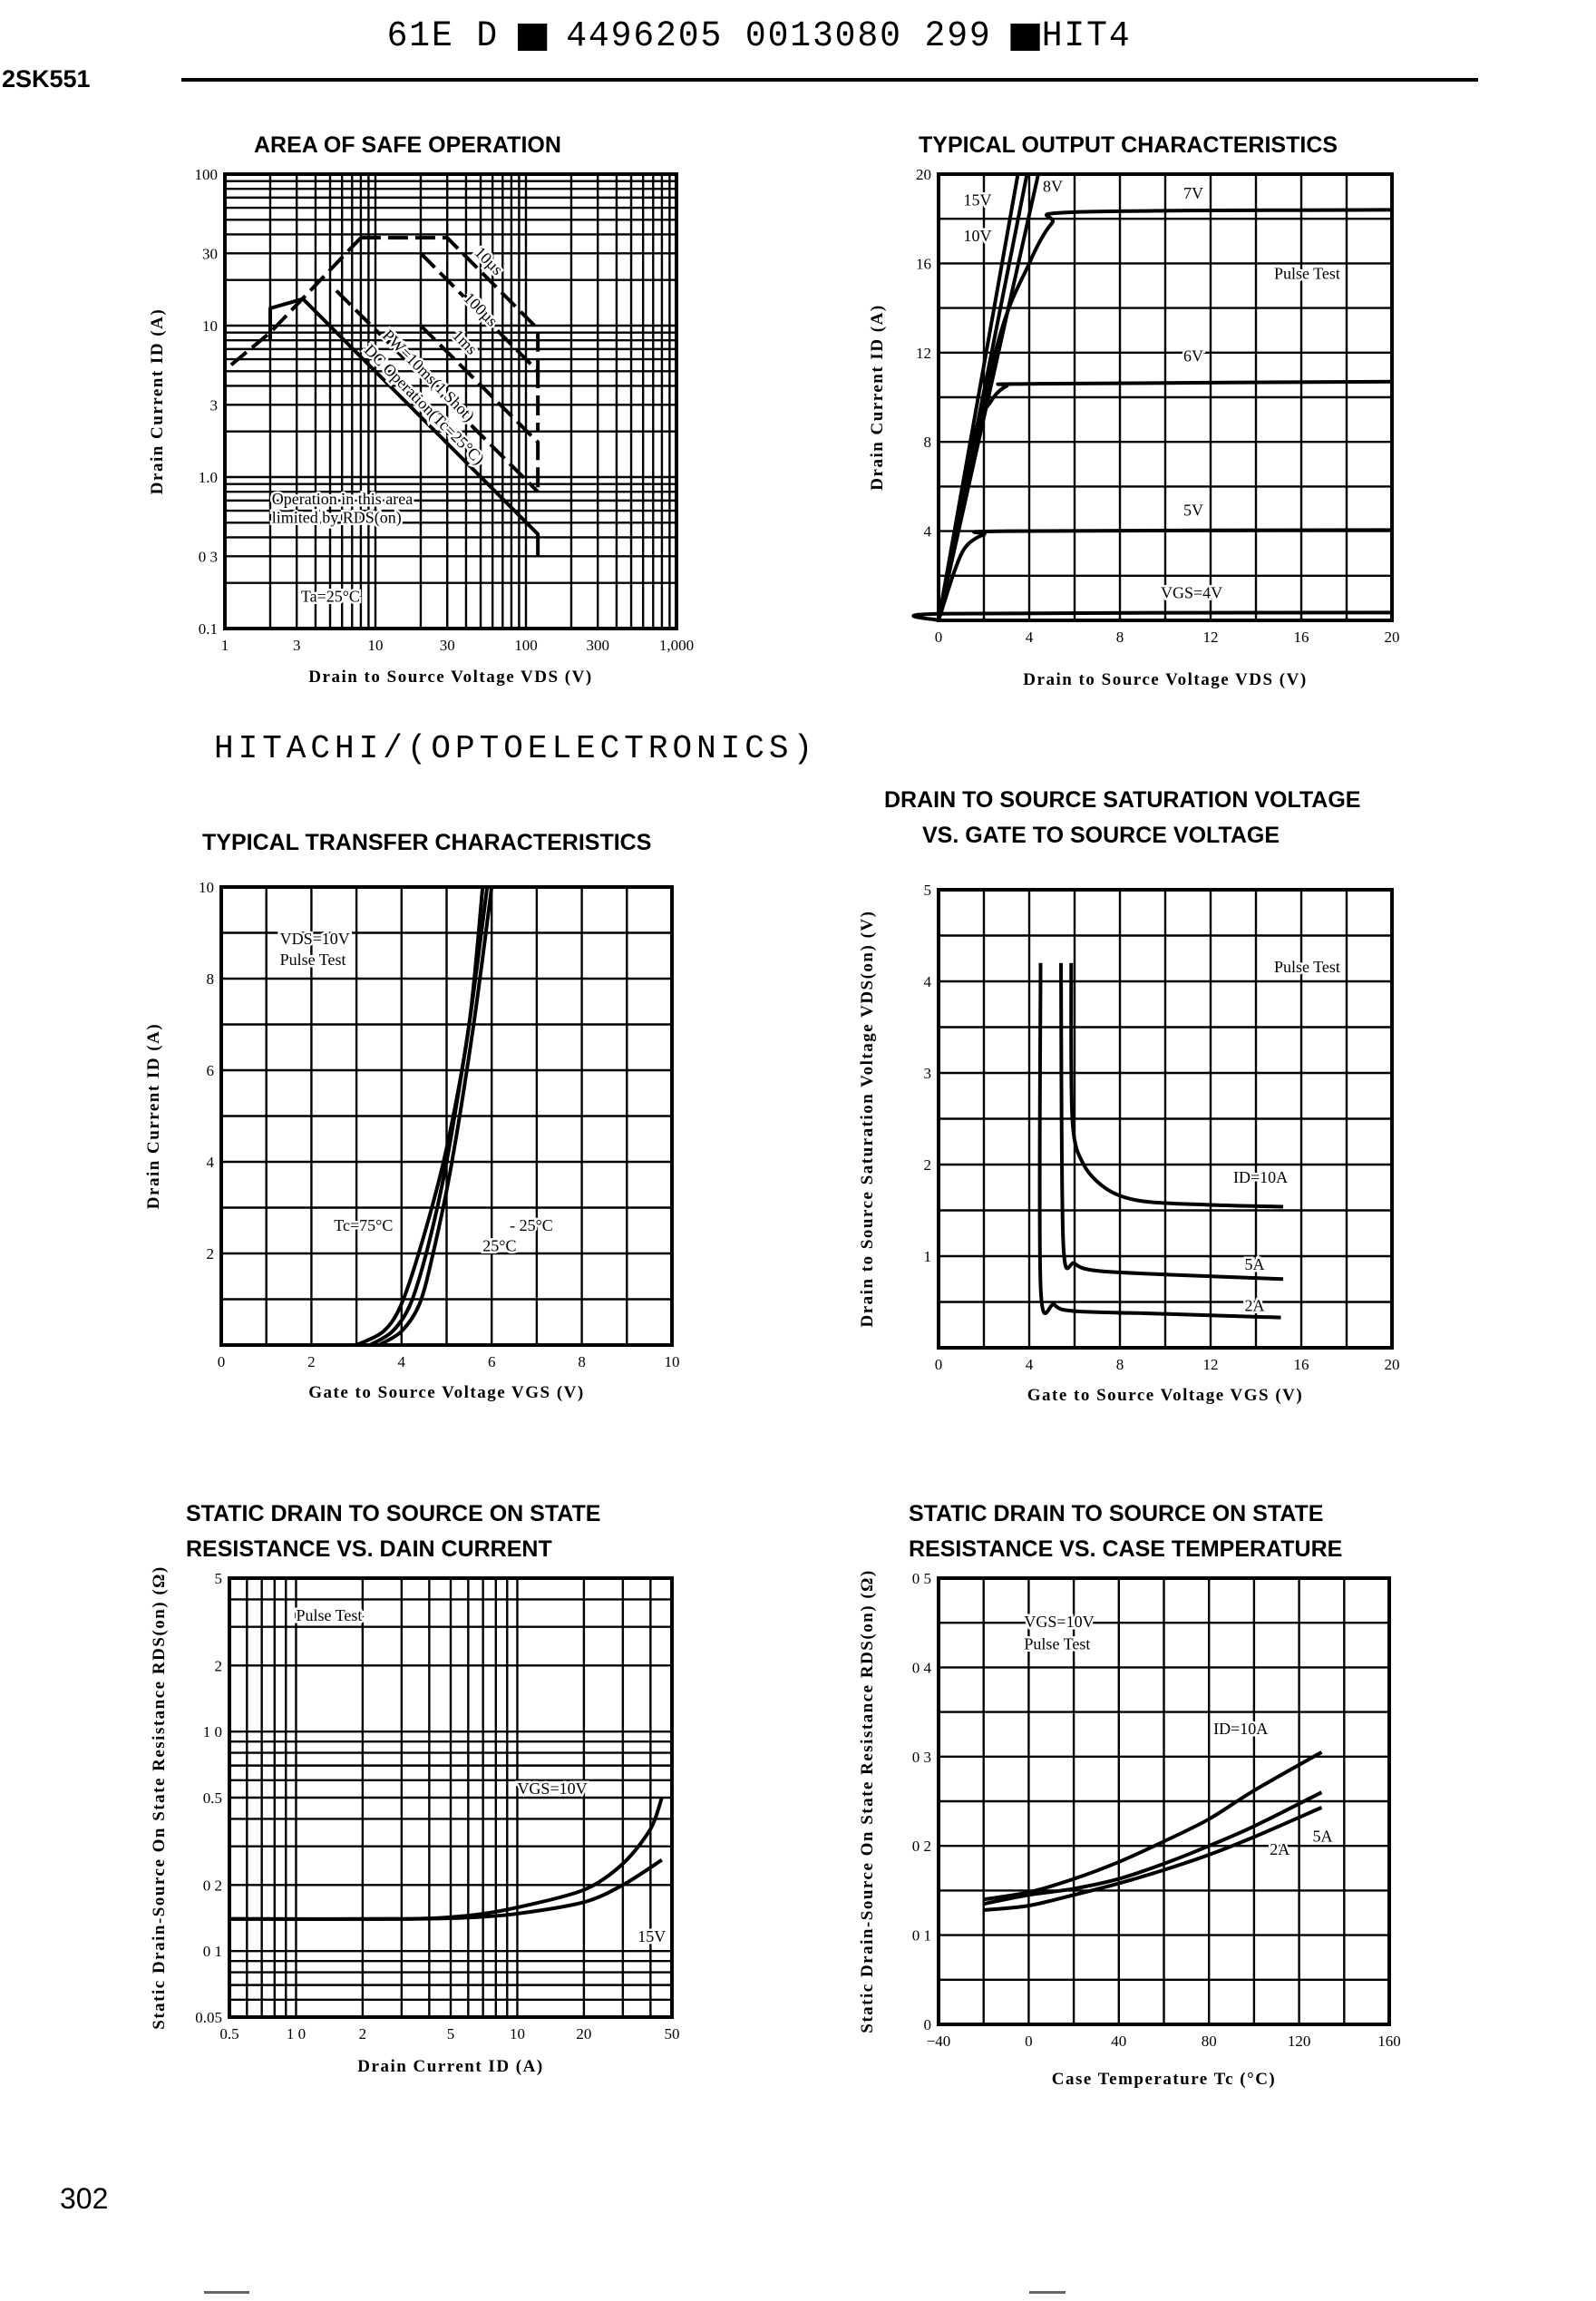 Image resolution: width=1596 pixels, height=2301 pixels. I want to click on x-tick-label: 0.5, so click(228, 2034).